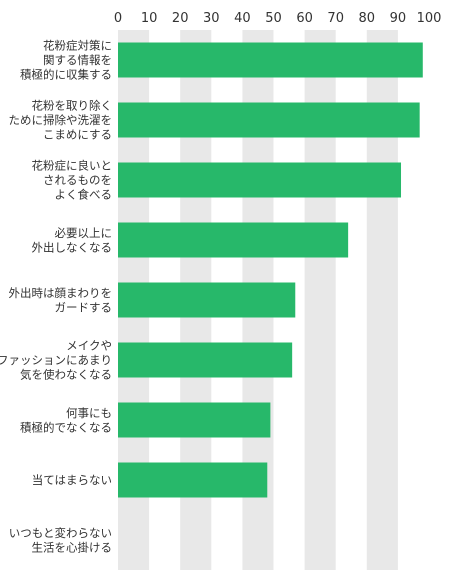 The width and height of the screenshot is (450, 587). What do you see at coordinates (77, 180) in the screenshot?
I see `category-label-line: されるものを` at bounding box center [77, 180].